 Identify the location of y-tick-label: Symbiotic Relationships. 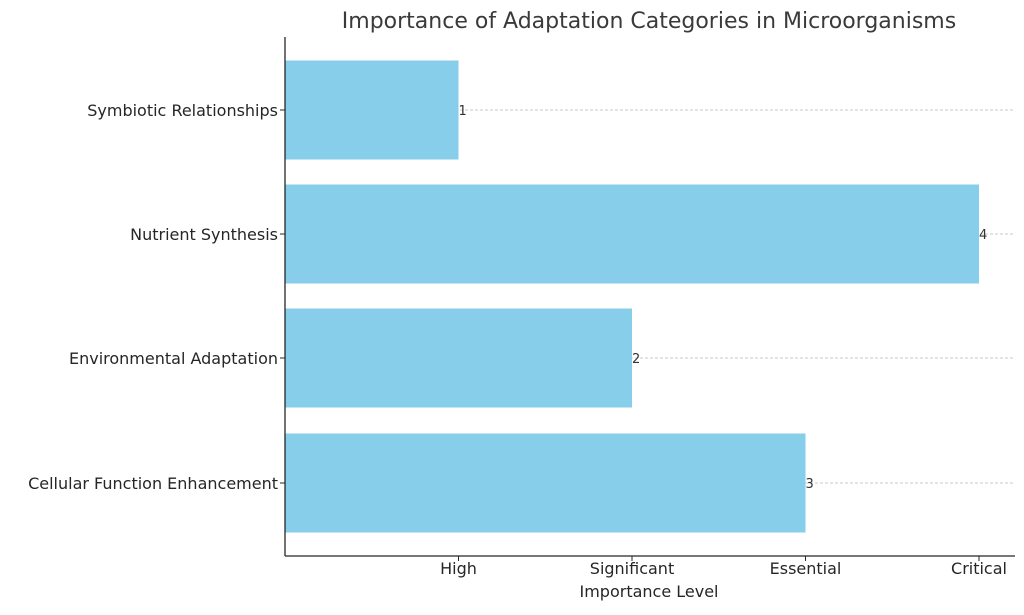
(182, 110).